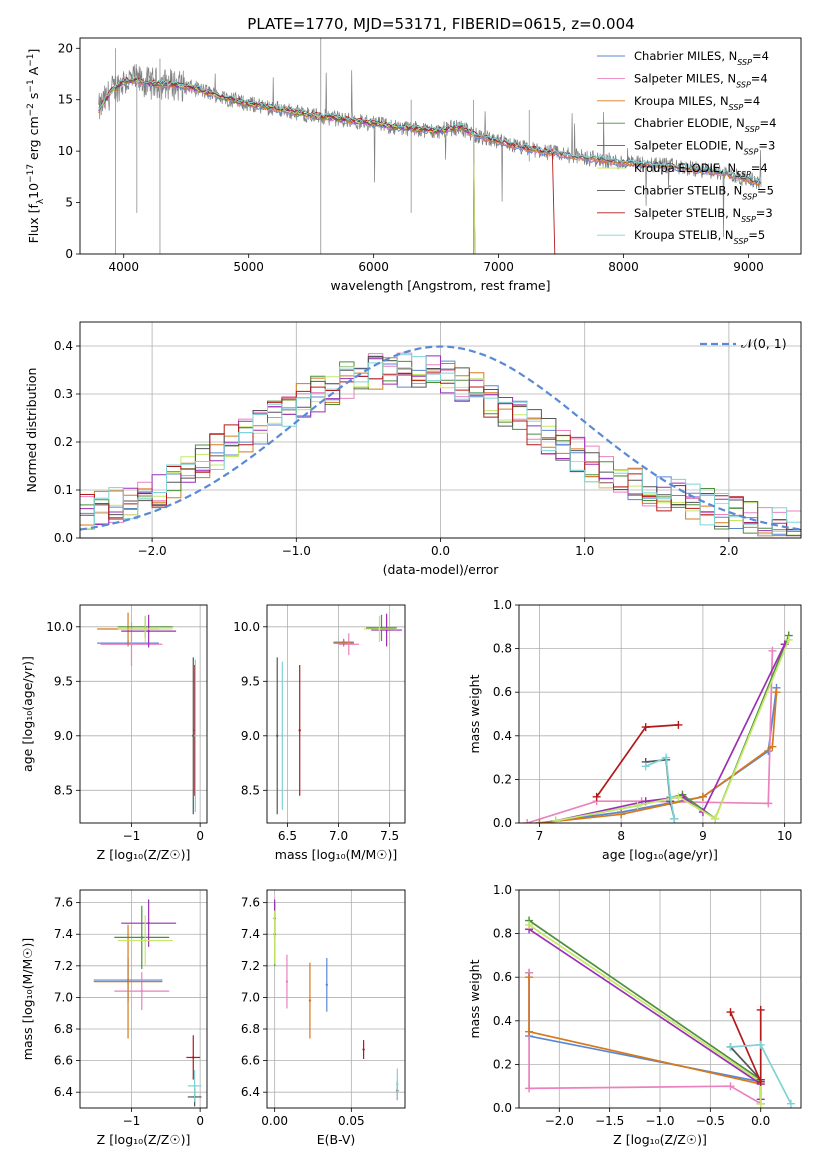 The height and width of the screenshot is (1170, 819). What do you see at coordinates (250, 736) in the screenshot?
I see `y-tick-label: 9.0` at bounding box center [250, 736].